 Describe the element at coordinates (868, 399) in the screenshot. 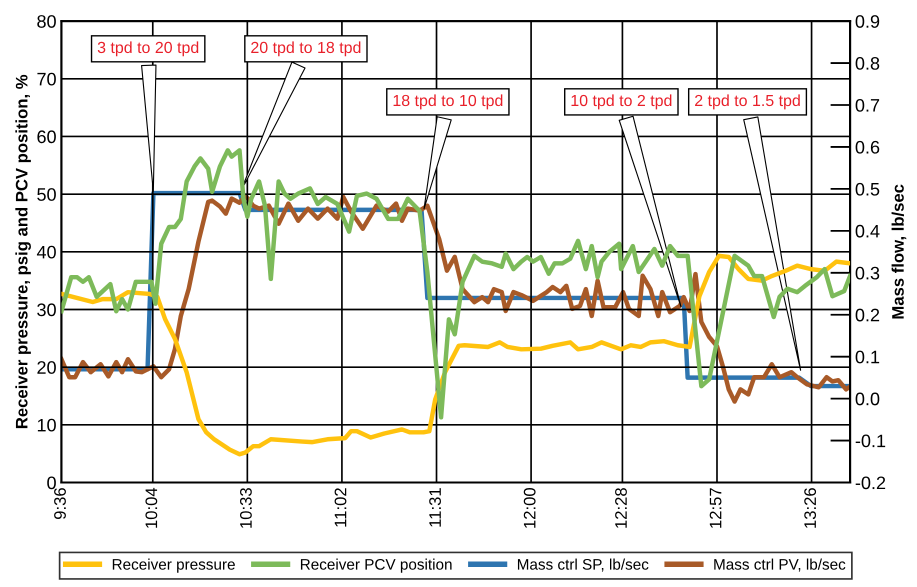

I see `y2-tick-label: 0.0` at that location.